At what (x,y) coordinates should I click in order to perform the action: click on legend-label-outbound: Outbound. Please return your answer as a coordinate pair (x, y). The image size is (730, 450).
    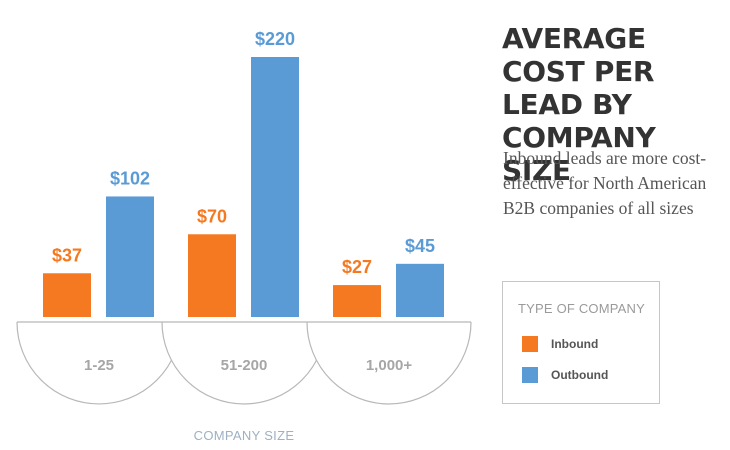
    Looking at the image, I should click on (580, 375).